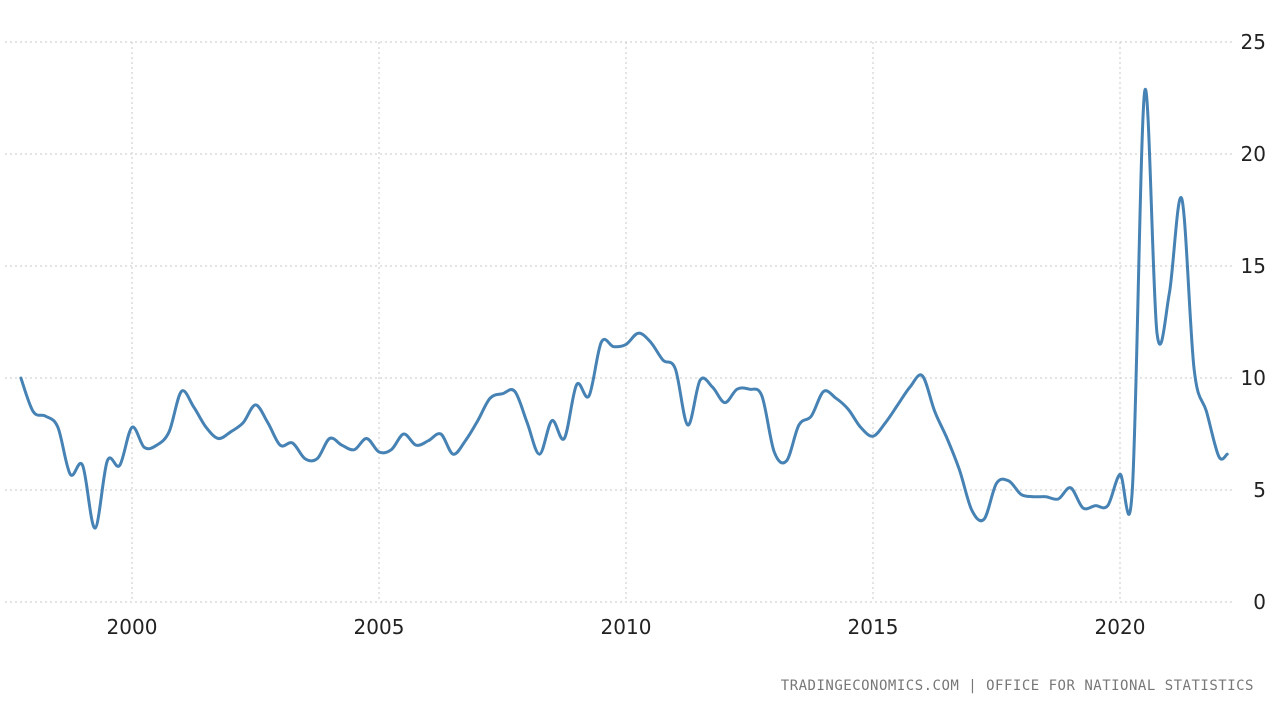 The width and height of the screenshot is (1280, 721). What do you see at coordinates (1259, 602) in the screenshot?
I see `y-tick-label: 0` at bounding box center [1259, 602].